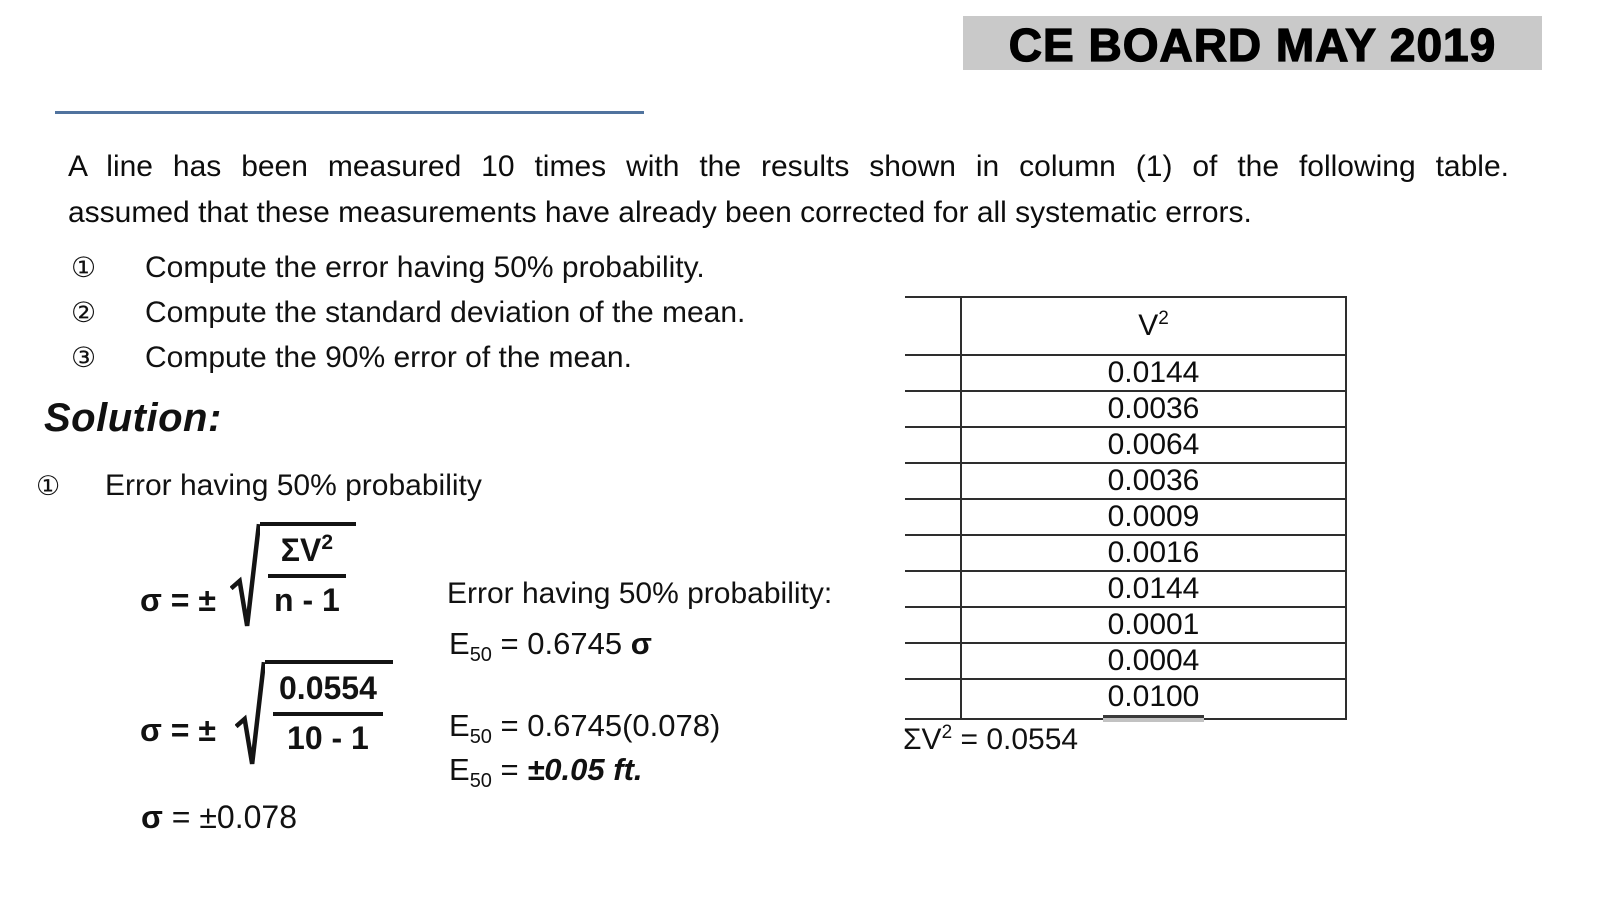 The width and height of the screenshot is (1602, 897). I want to click on equals-sign: =, so click(509, 769).